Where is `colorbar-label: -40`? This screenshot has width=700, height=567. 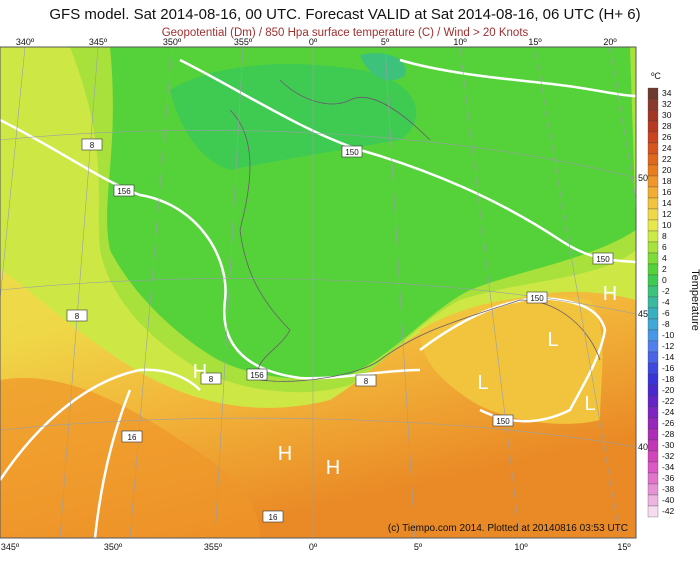
colorbar-label: -40 is located at coordinates (668, 500).